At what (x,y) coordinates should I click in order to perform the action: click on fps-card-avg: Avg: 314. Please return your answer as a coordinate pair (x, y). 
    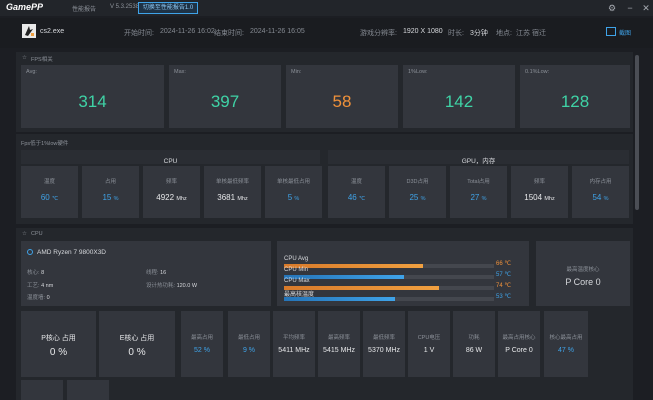
    Looking at the image, I should click on (92, 96).